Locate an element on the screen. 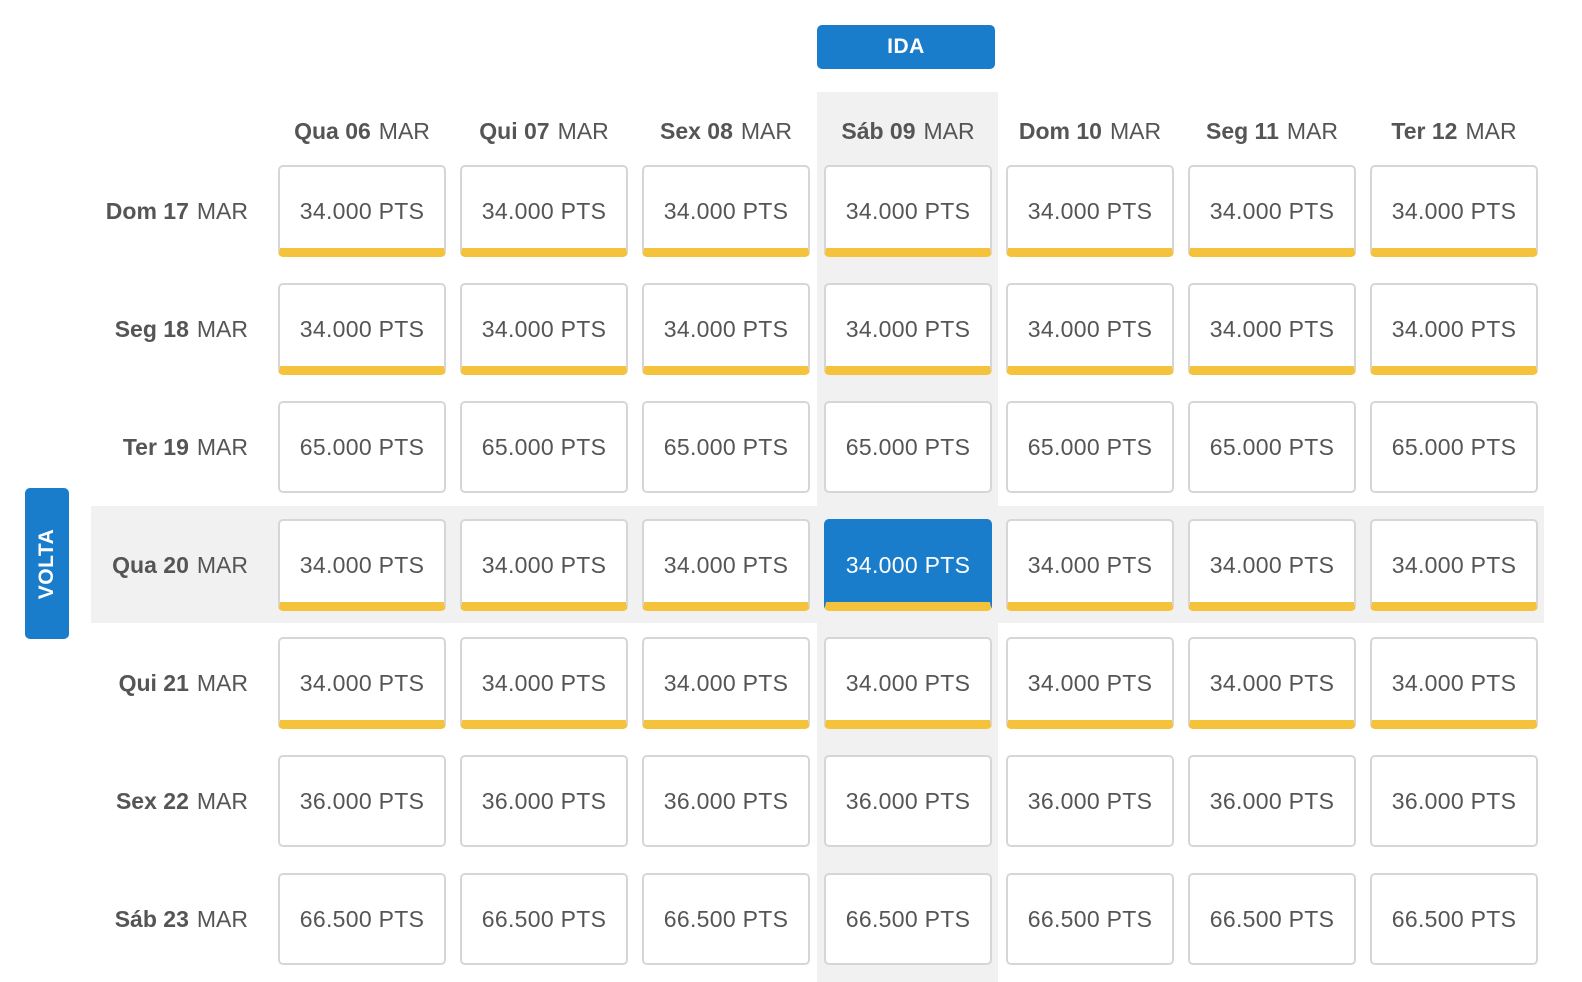  ida-badge: IDA is located at coordinates (906, 47).